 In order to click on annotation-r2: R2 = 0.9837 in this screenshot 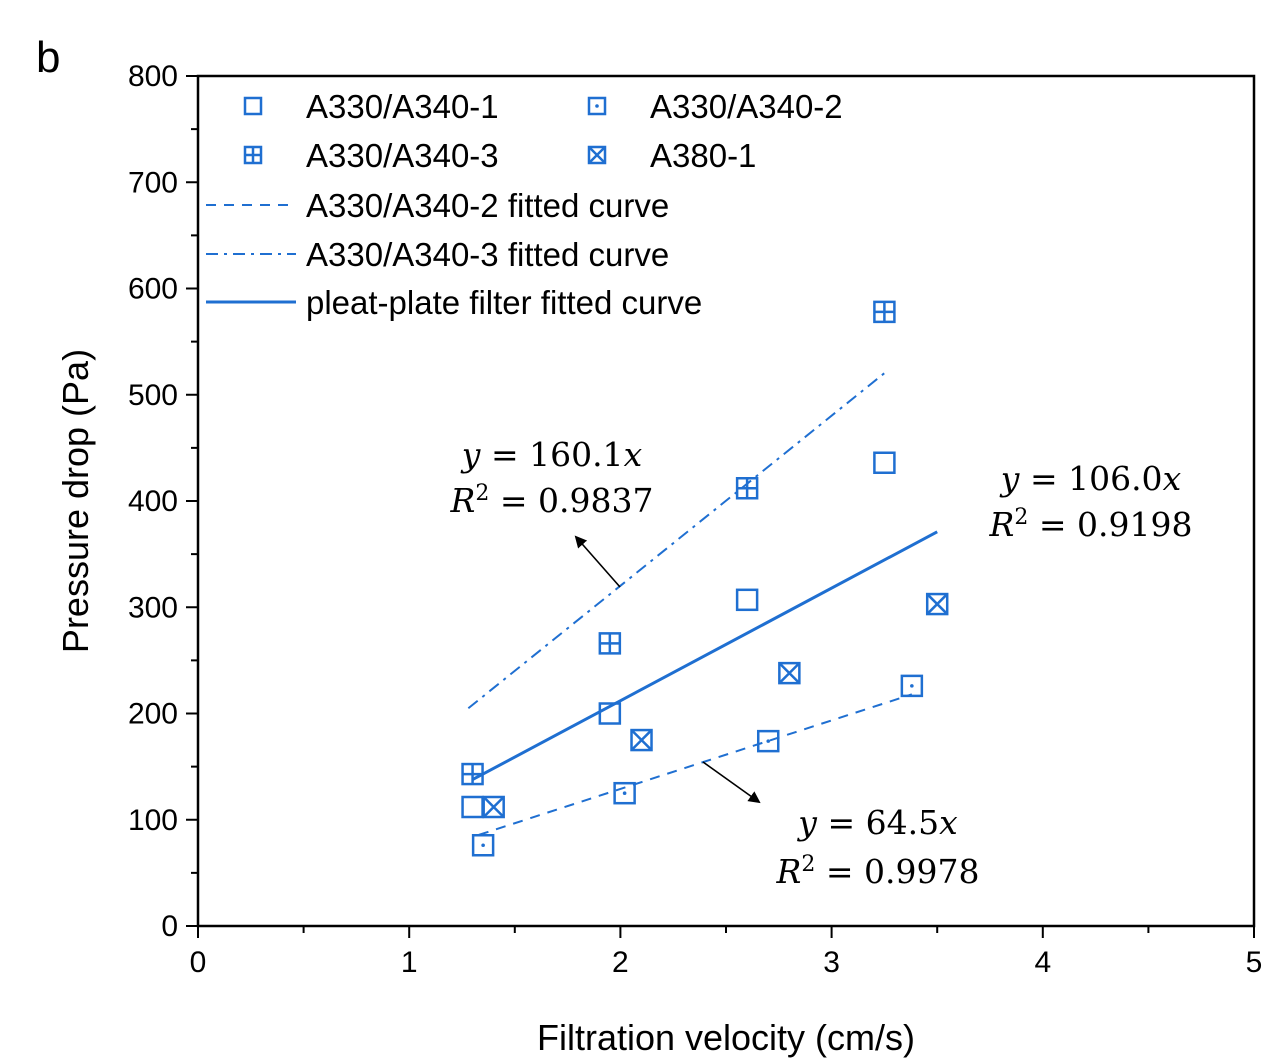, I will do `click(552, 501)`.